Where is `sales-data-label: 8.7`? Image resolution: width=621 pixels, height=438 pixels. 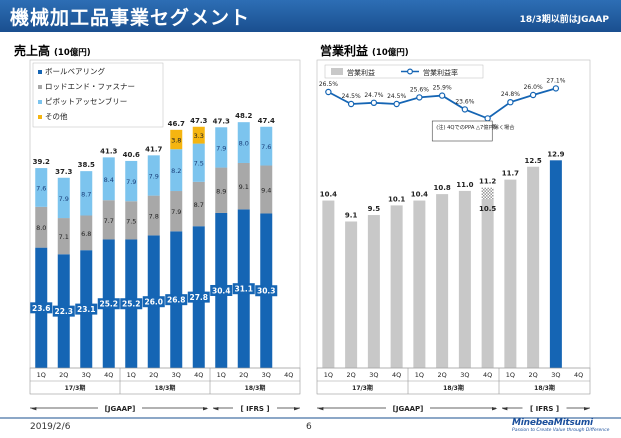 sales-data-label: 8.7 is located at coordinates (86, 194).